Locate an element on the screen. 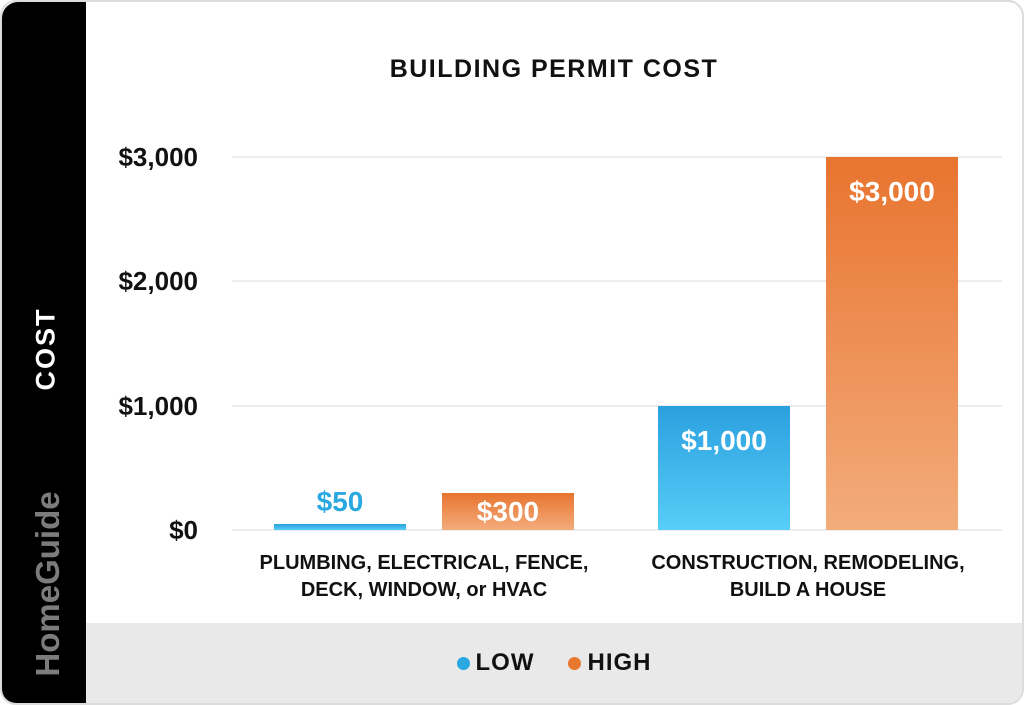 Image resolution: width=1024 pixels, height=705 pixels. legend-label: HIGH is located at coordinates (619, 662).